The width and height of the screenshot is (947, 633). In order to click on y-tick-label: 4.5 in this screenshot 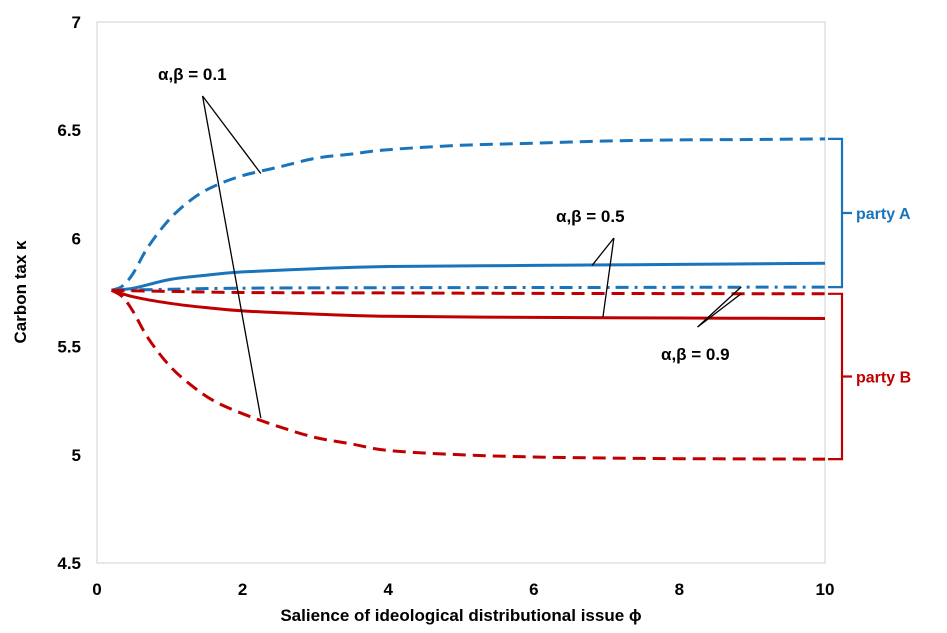, I will do `click(69, 563)`.